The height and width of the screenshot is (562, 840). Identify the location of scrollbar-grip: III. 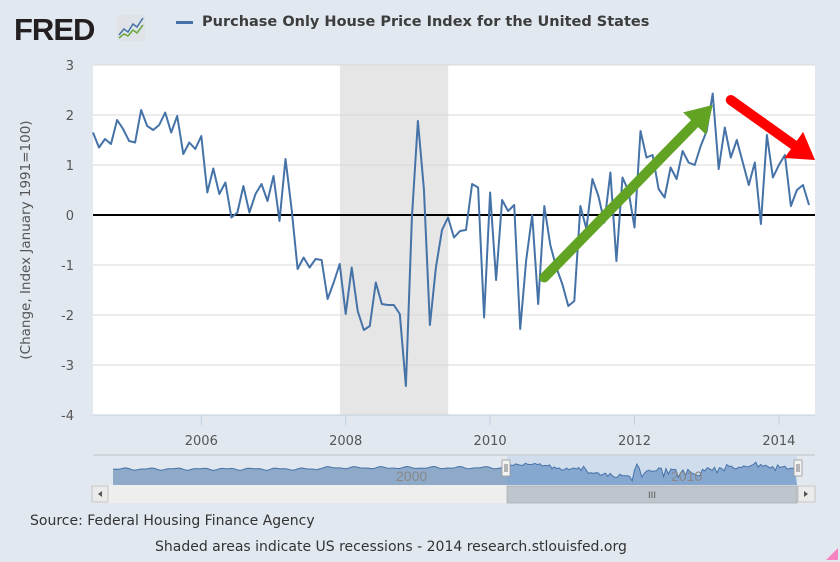
(652, 496).